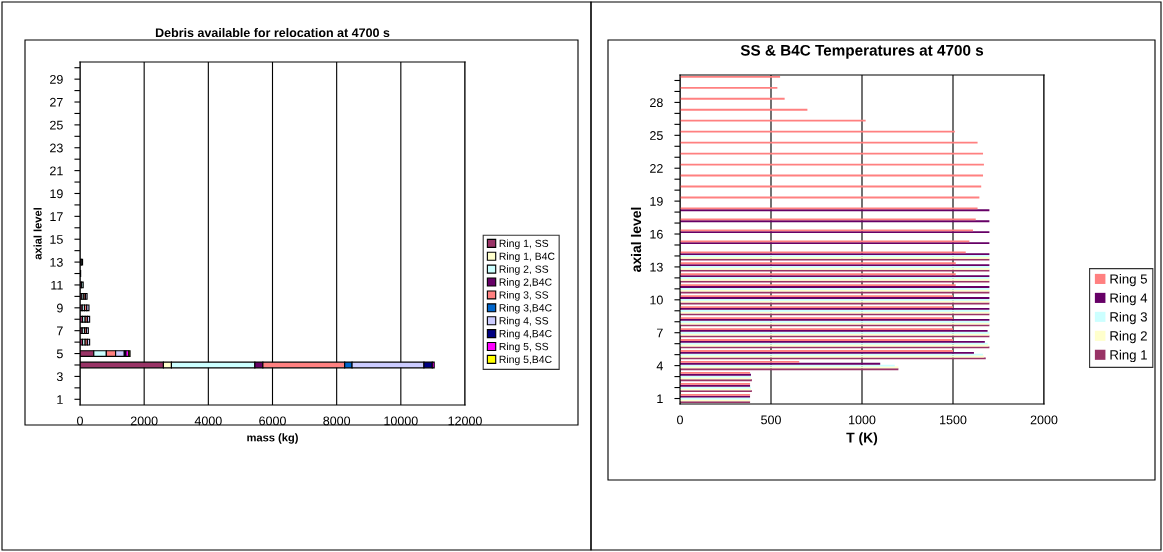  What do you see at coordinates (656, 103) in the screenshot?
I see `y-tick-label: 28` at bounding box center [656, 103].